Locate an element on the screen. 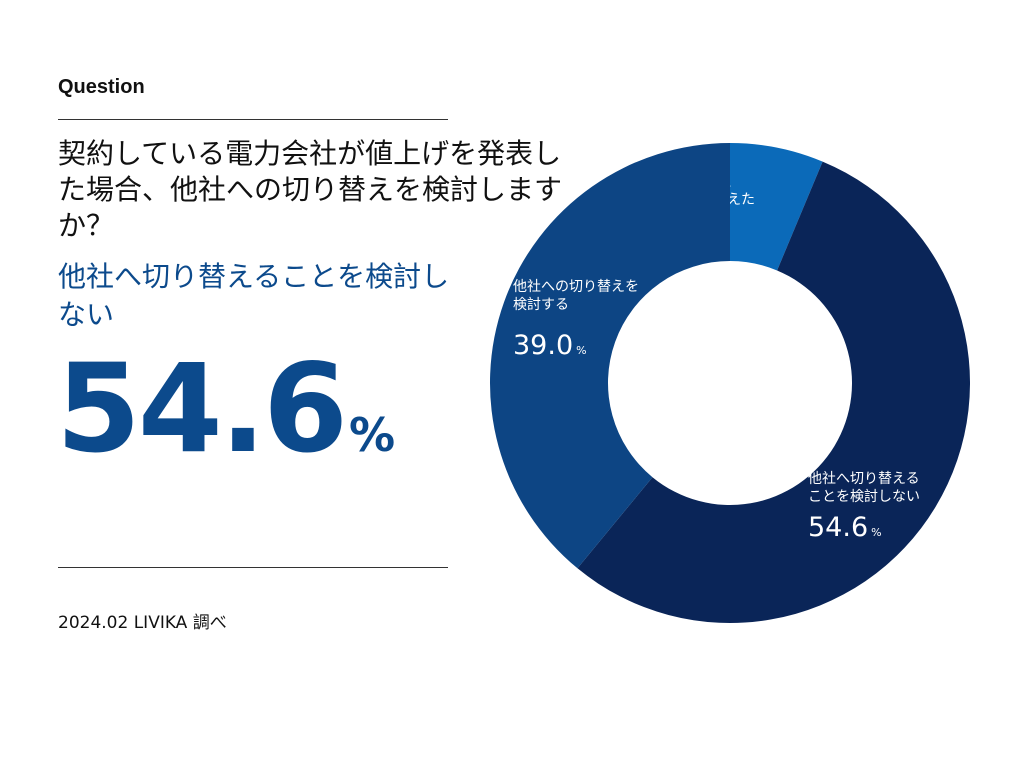 Image resolution: width=1024 pixels, height=768 pixels. highlight-unit: % is located at coordinates (372, 435).